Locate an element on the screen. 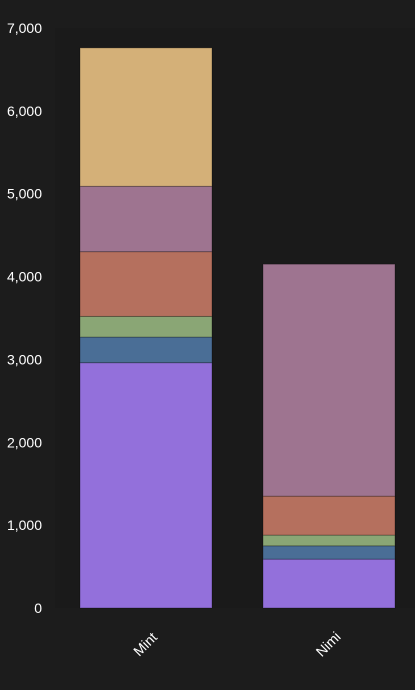 This screenshot has width=415, height=690. y-tick-label: 0 is located at coordinates (38, 608).